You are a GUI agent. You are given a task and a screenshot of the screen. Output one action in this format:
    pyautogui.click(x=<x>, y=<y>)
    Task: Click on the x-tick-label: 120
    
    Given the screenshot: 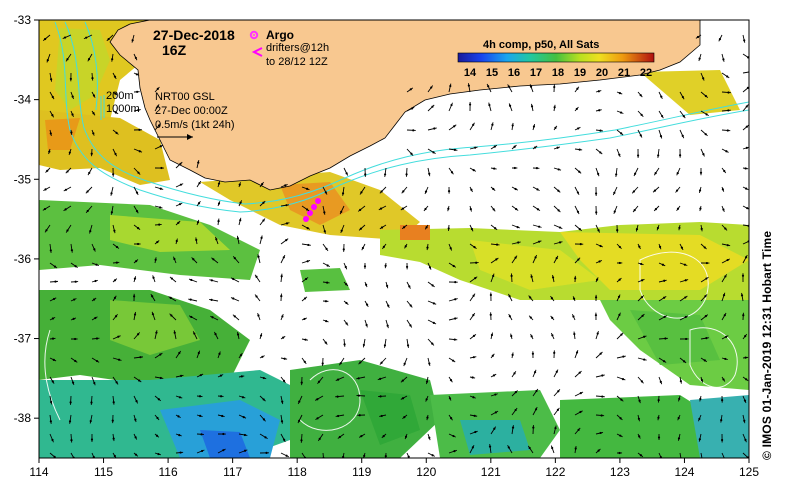 What is the action you would take?
    pyautogui.click(x=426, y=472)
    